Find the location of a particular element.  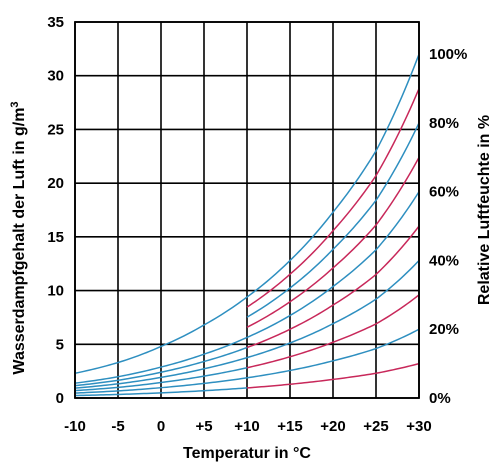

y-tick-label: 15 is located at coordinates (55, 237).